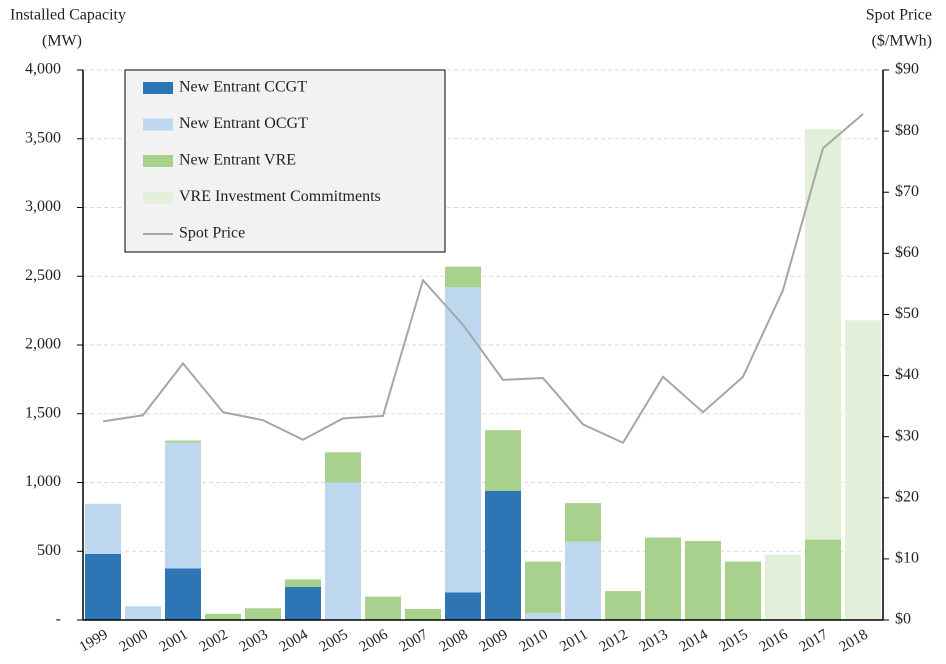 This screenshot has width=946, height=664. What do you see at coordinates (62, 41) in the screenshot?
I see `y-axis-title: (MW)` at bounding box center [62, 41].